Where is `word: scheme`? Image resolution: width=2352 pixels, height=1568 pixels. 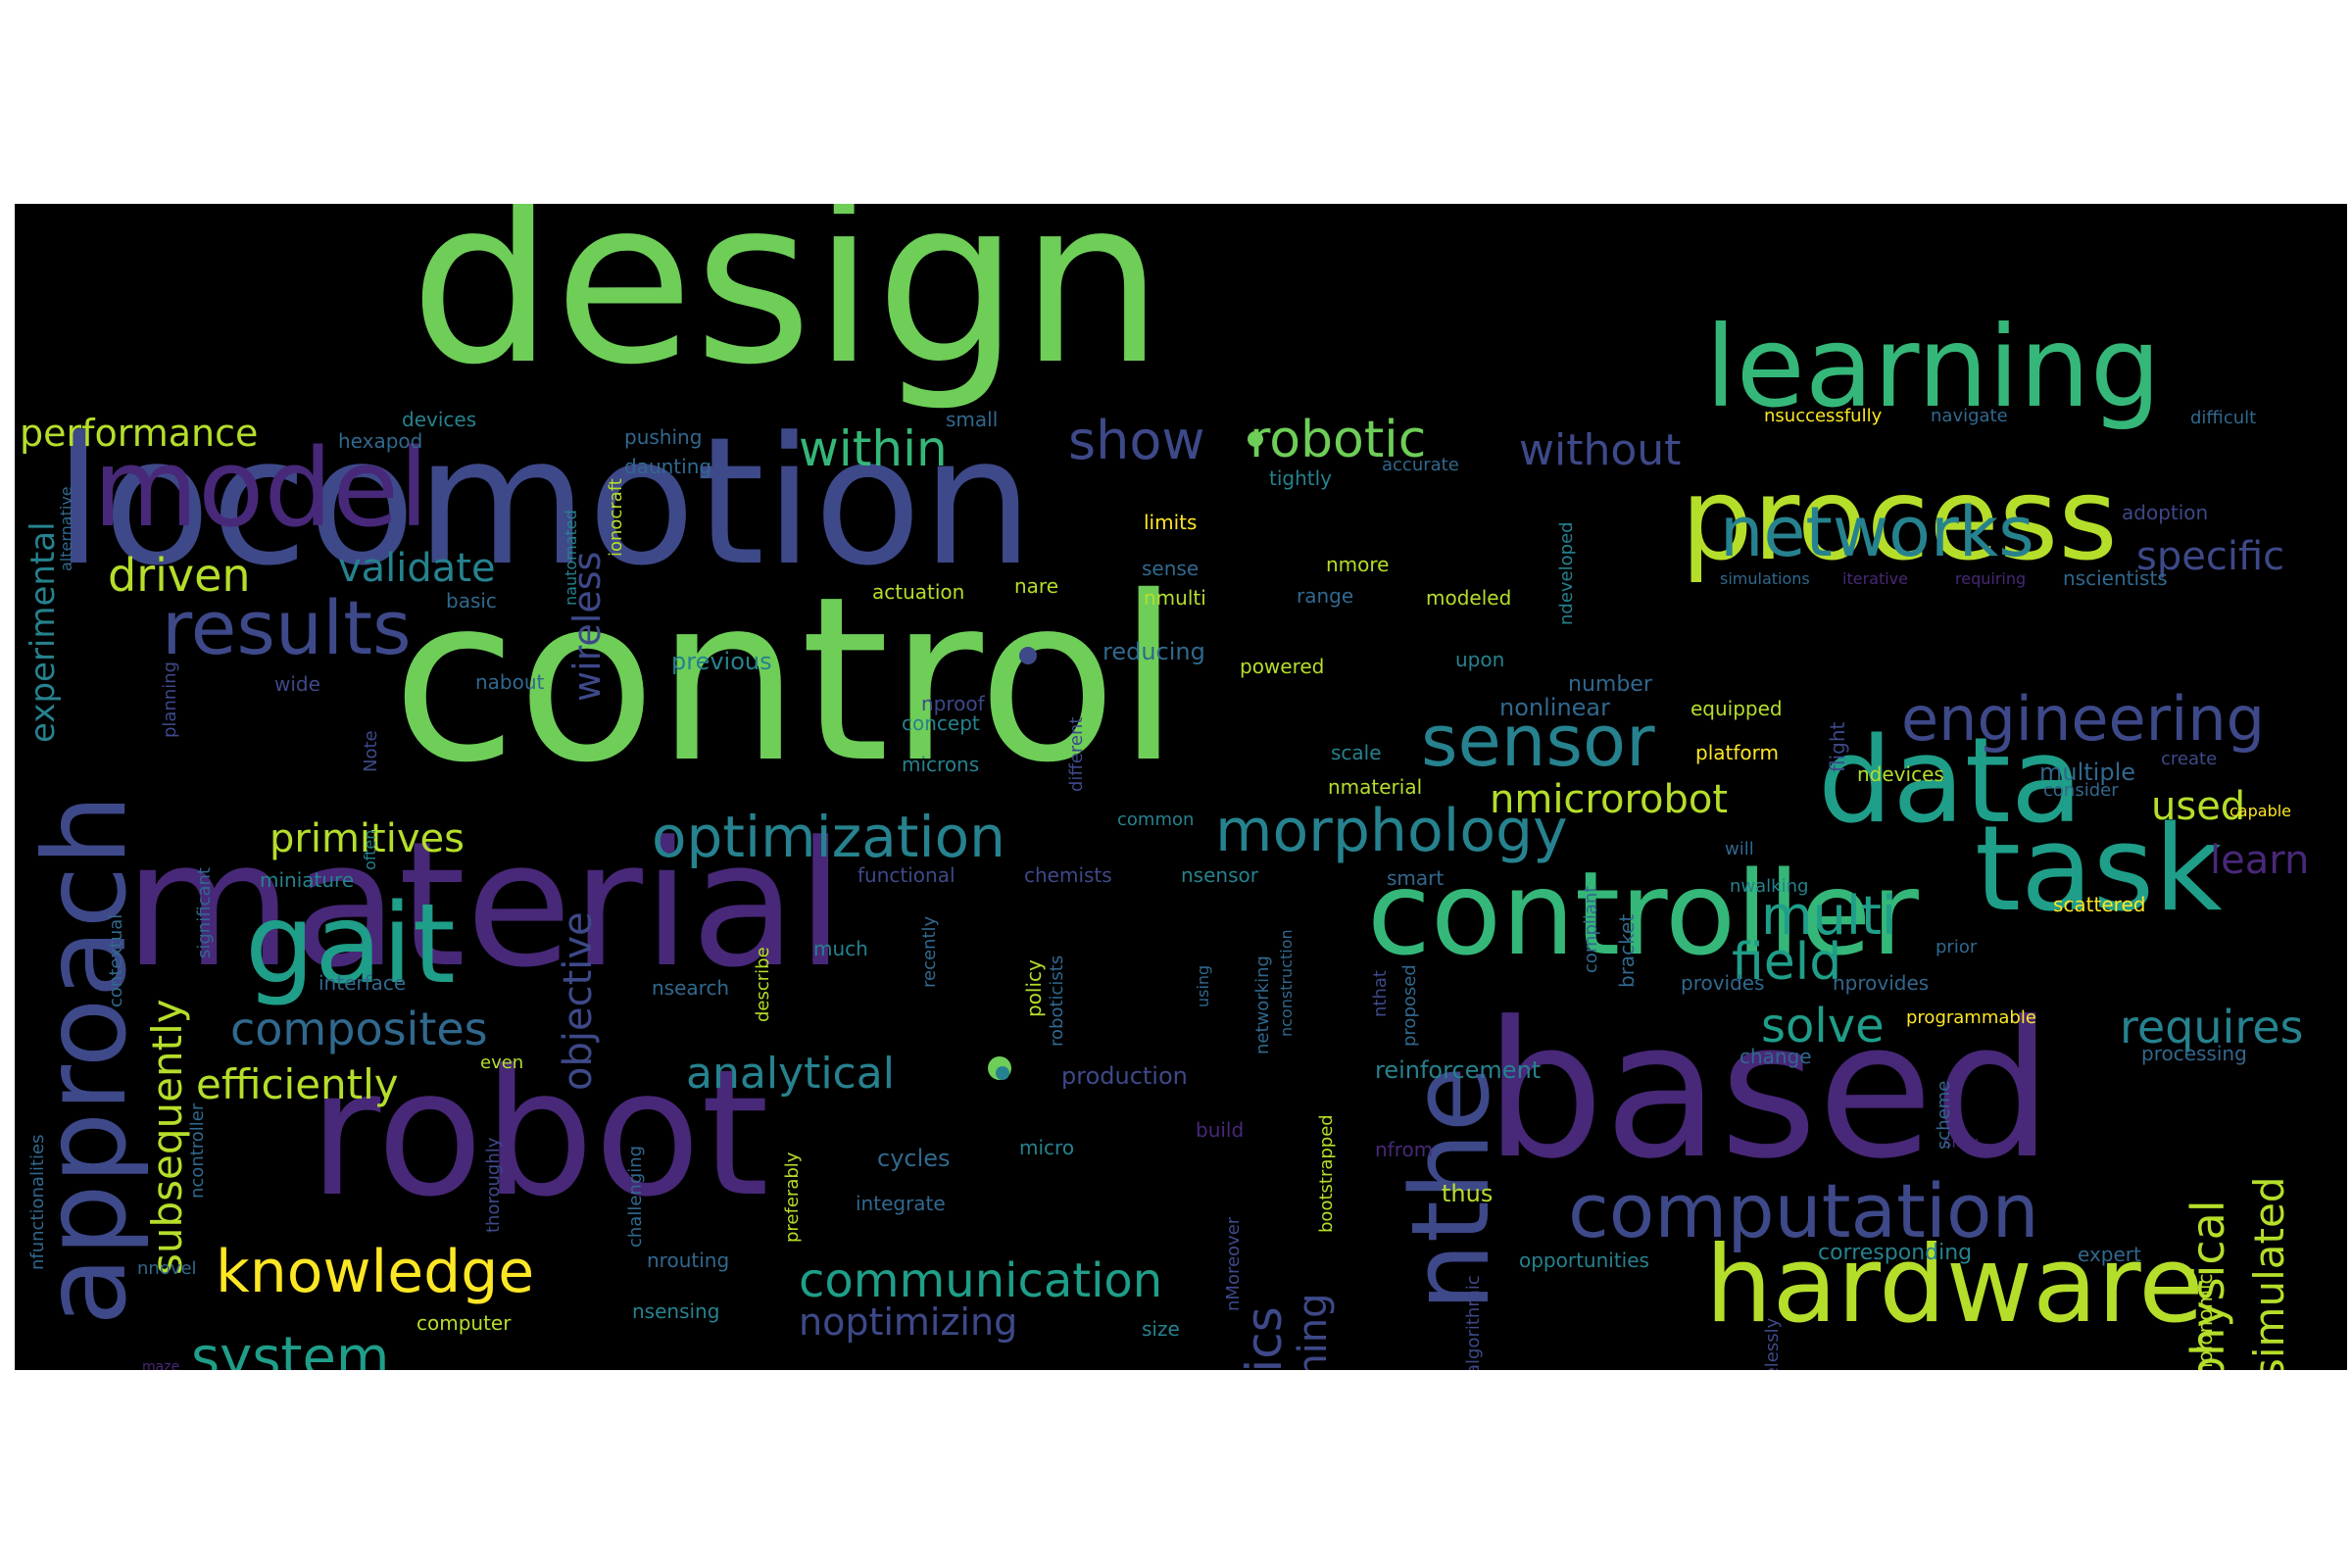 word: scheme is located at coordinates (1944, 1115).